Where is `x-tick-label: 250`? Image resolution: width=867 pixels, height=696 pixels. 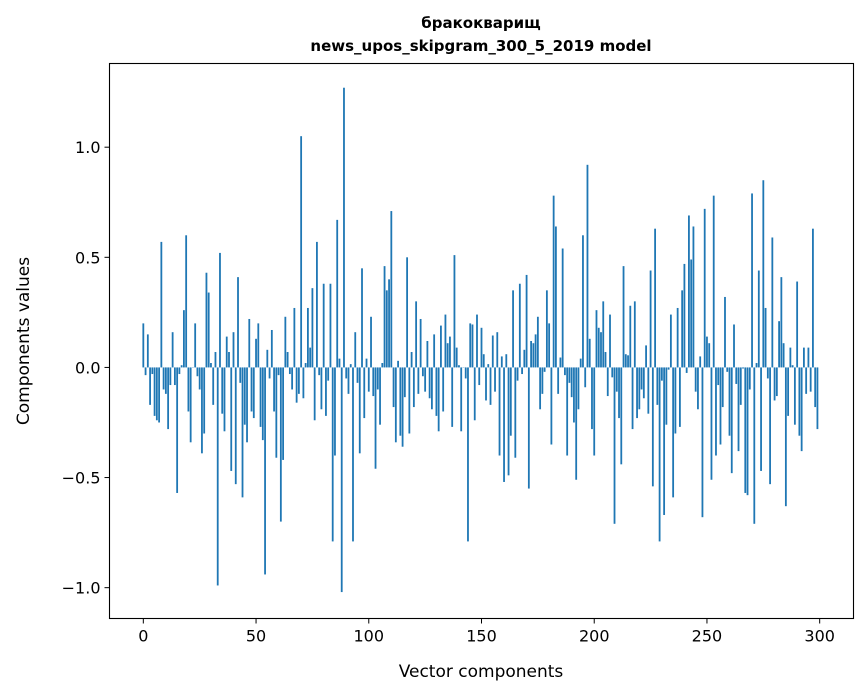
x-tick-label: 250 is located at coordinates (707, 636).